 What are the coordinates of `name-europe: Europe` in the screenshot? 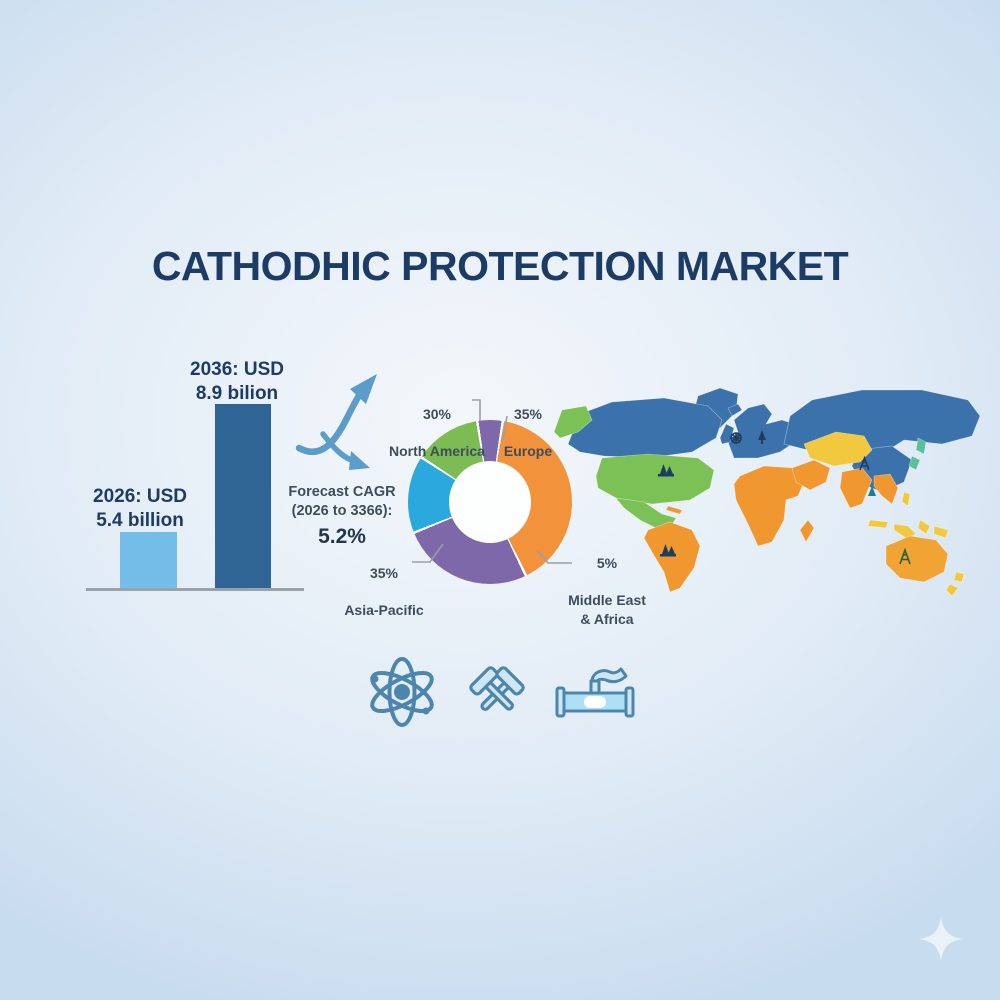 It's located at (528, 451).